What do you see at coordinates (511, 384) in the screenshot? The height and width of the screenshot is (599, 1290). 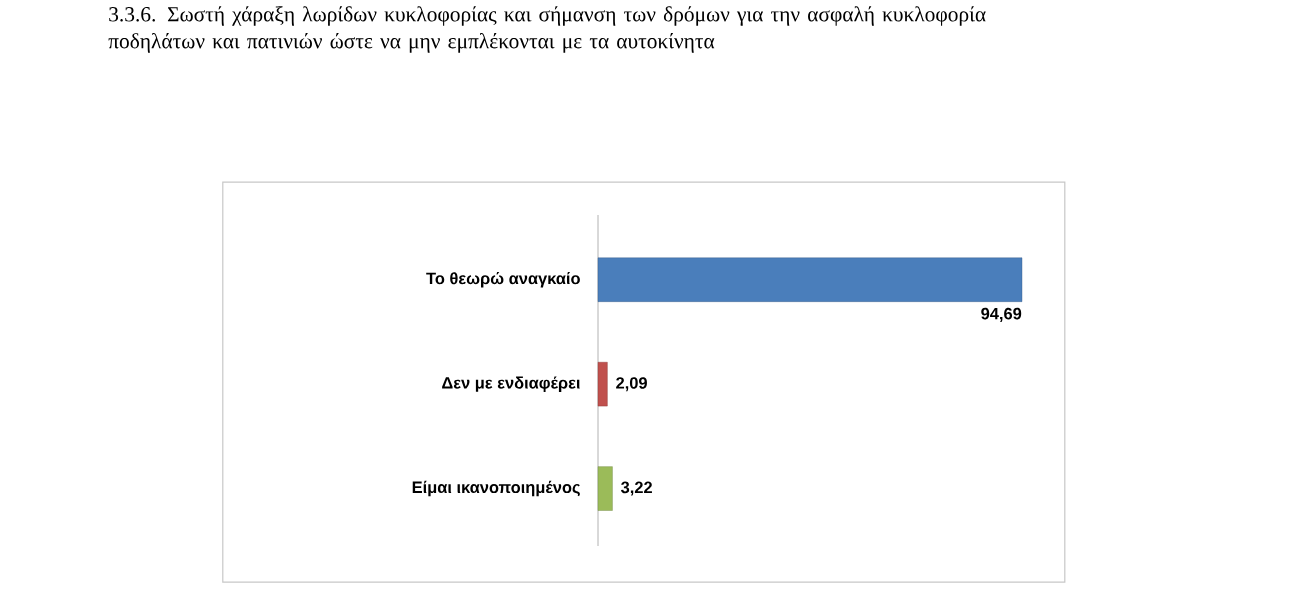 I see `y-tick-label: Δεν με ενδιαφέρει` at bounding box center [511, 384].